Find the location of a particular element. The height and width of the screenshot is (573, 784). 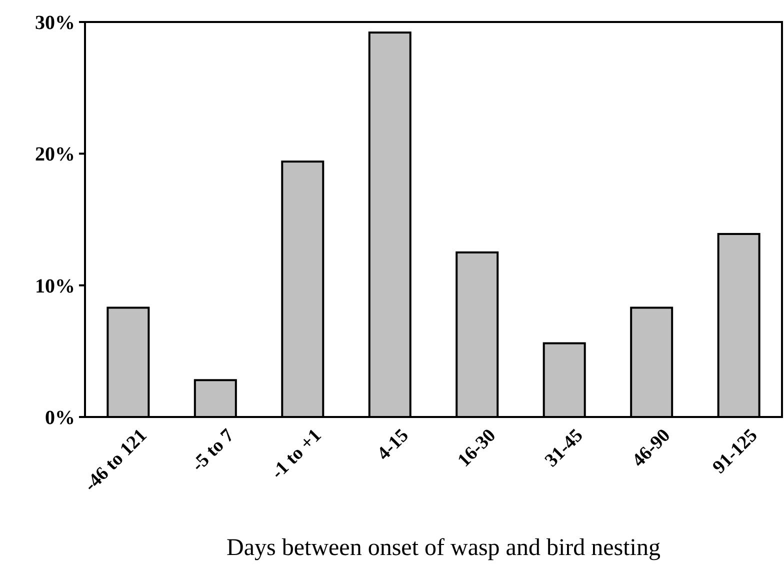

x-tick-label: -1 to +1 is located at coordinates (296, 454).